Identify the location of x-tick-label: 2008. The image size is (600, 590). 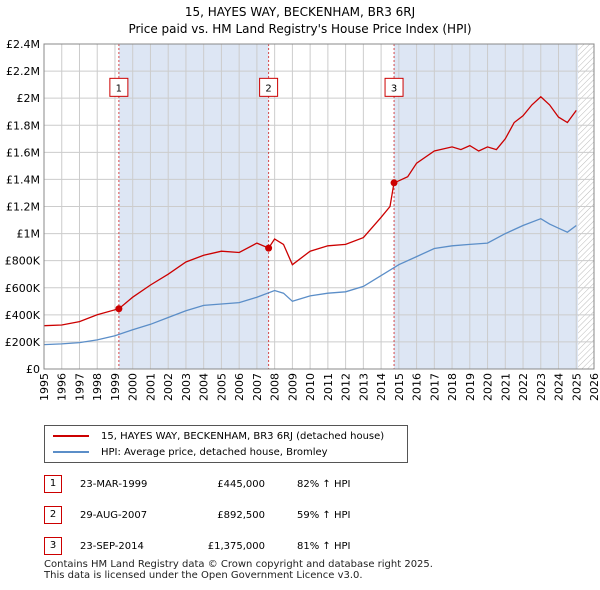
(275, 387).